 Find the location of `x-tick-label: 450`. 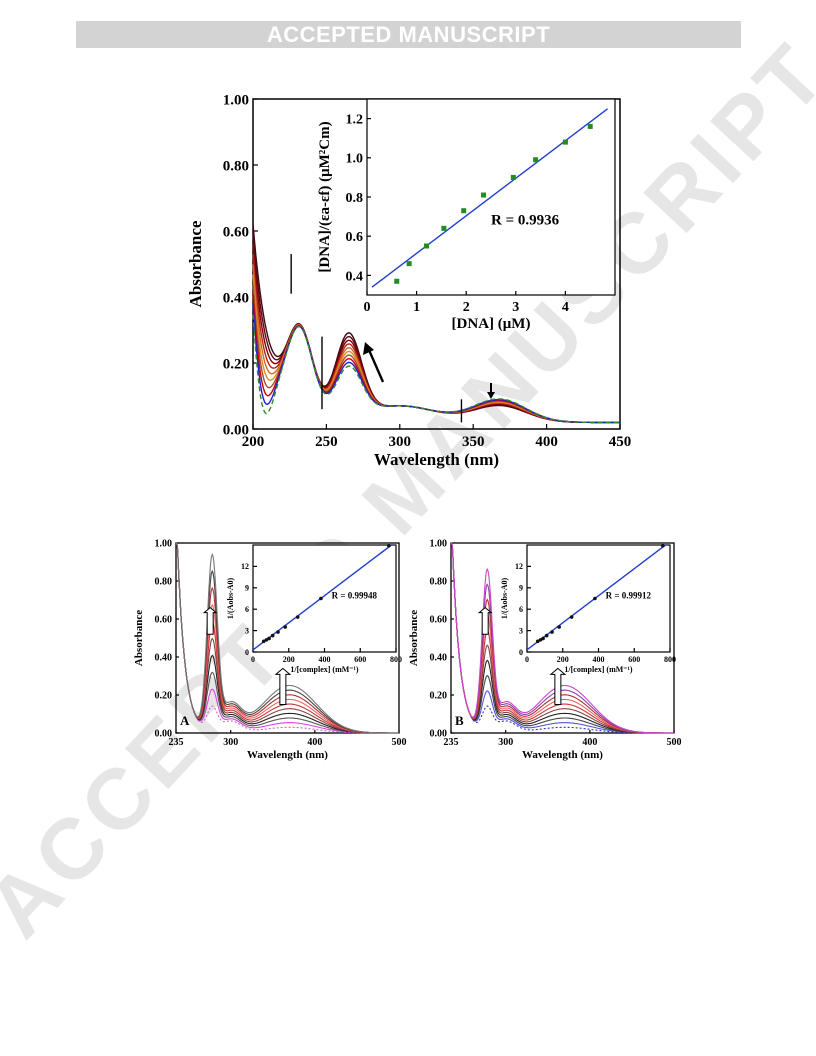

x-tick-label: 450 is located at coordinates (620, 442).